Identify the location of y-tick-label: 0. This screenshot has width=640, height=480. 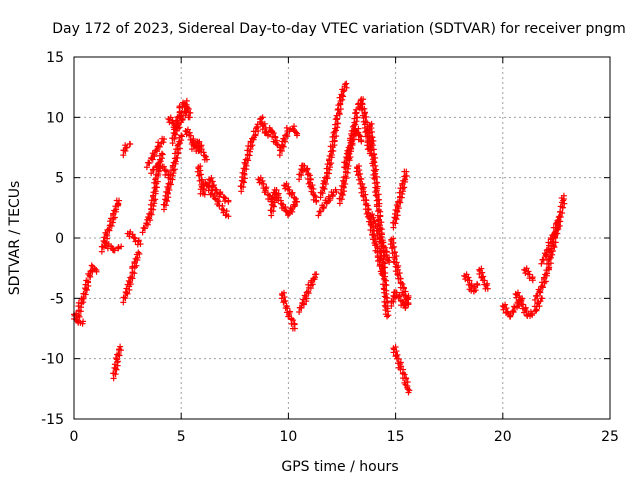
(59, 239).